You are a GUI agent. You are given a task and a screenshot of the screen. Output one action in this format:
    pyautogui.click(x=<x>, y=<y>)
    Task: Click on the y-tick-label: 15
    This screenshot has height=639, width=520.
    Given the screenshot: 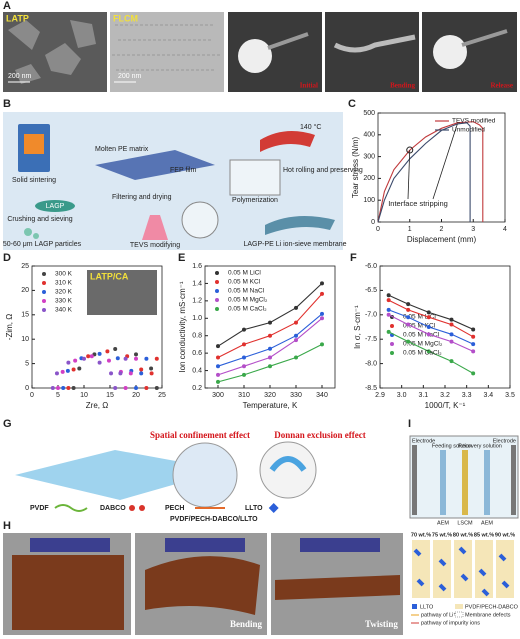 What is the action you would take?
    pyautogui.click(x=25, y=315)
    